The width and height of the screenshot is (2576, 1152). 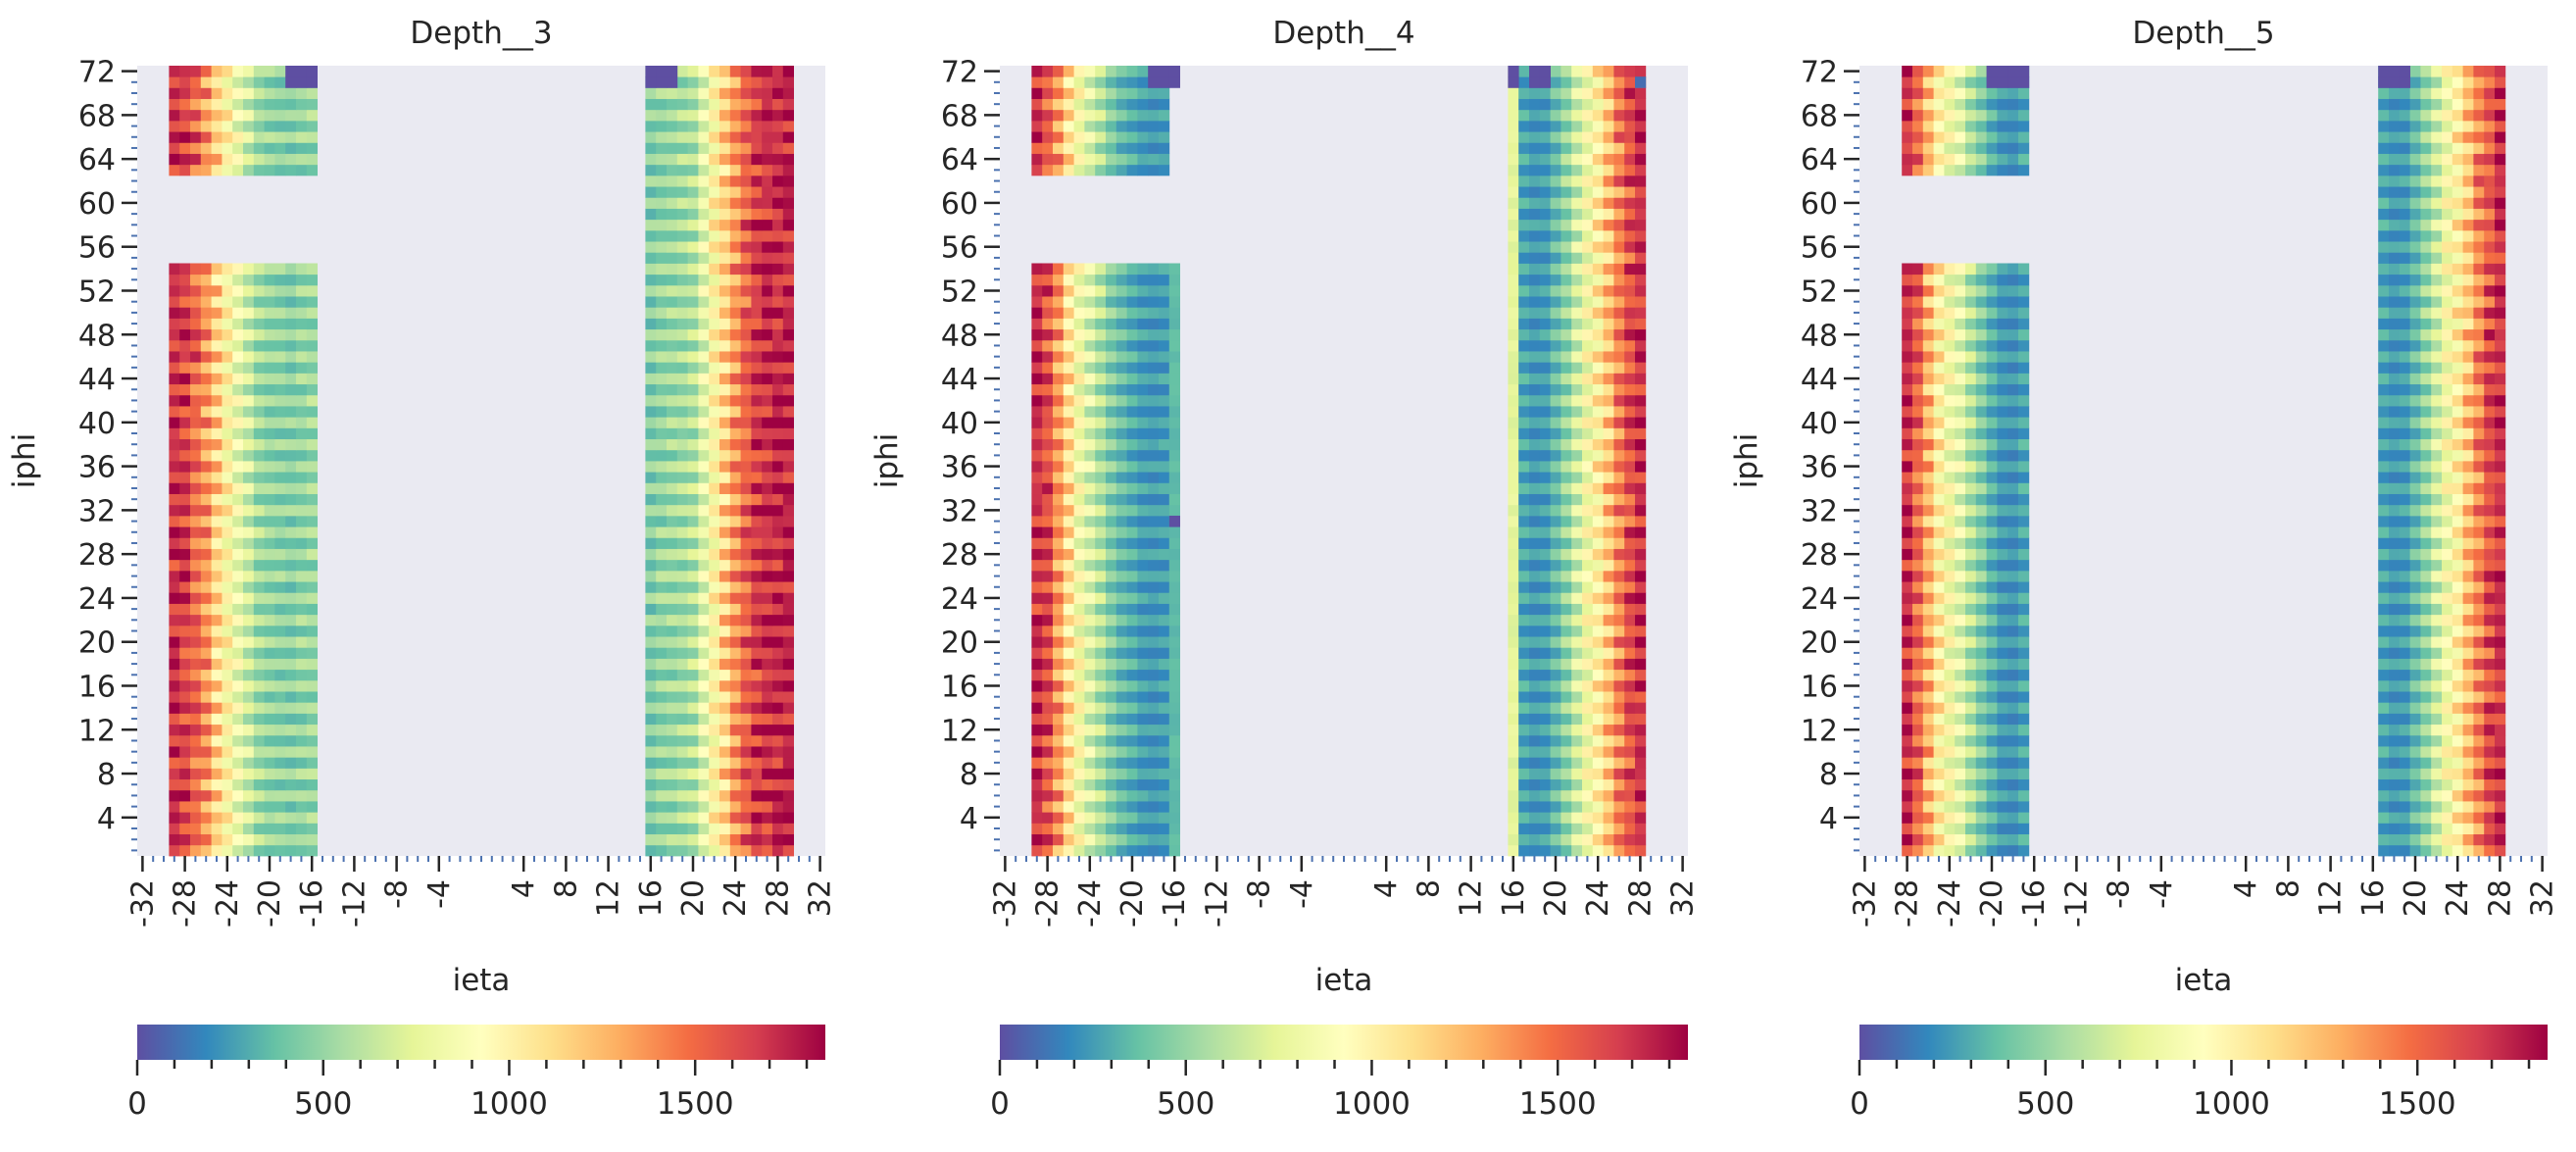 I want to click on colorbar-tick-label: 1500, so click(x=695, y=1104).